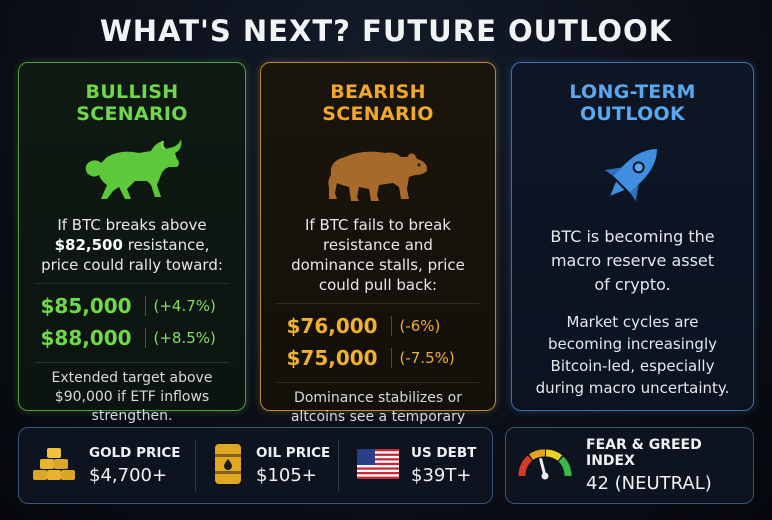  What do you see at coordinates (378, 170) in the screenshot?
I see `bear-icon` at bounding box center [378, 170].